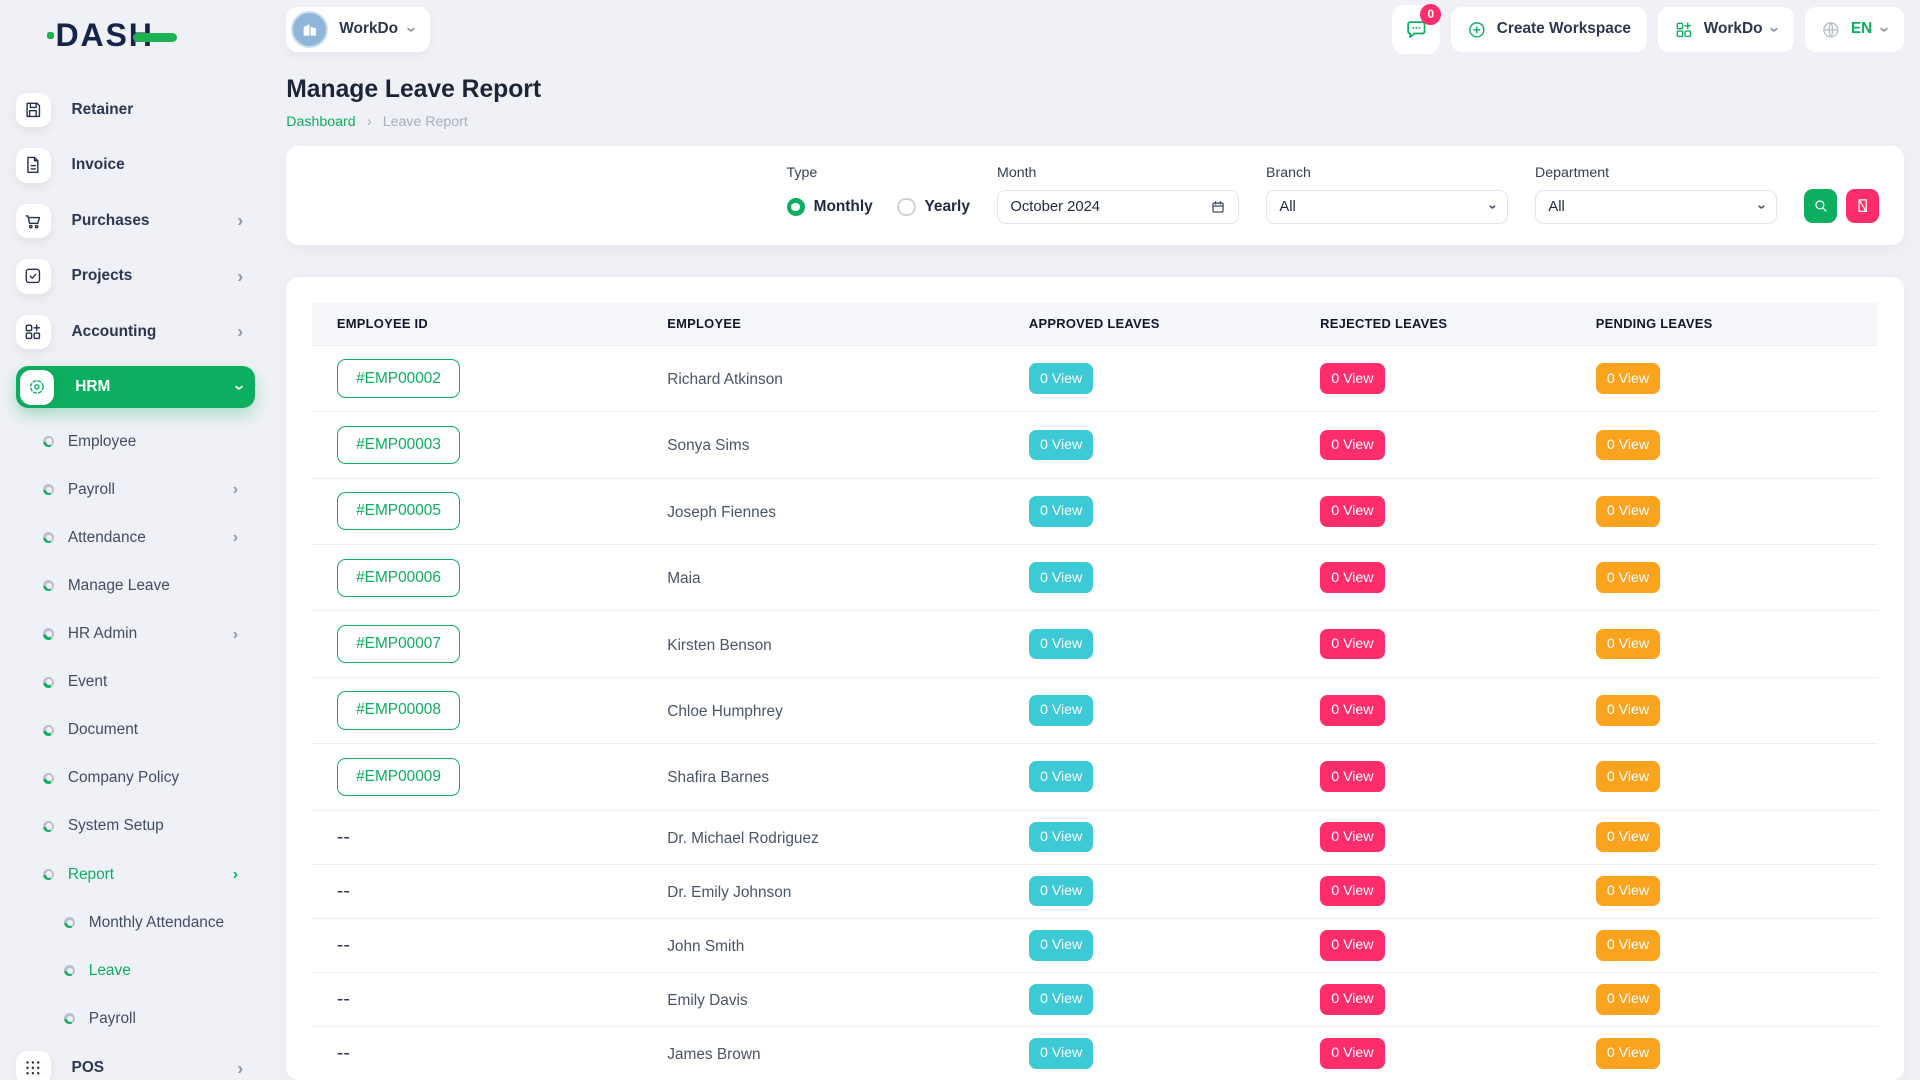 The image size is (1920, 1080). Describe the element at coordinates (135, 585) in the screenshot. I see `sidebar-subitem: Manage Leave` at that location.